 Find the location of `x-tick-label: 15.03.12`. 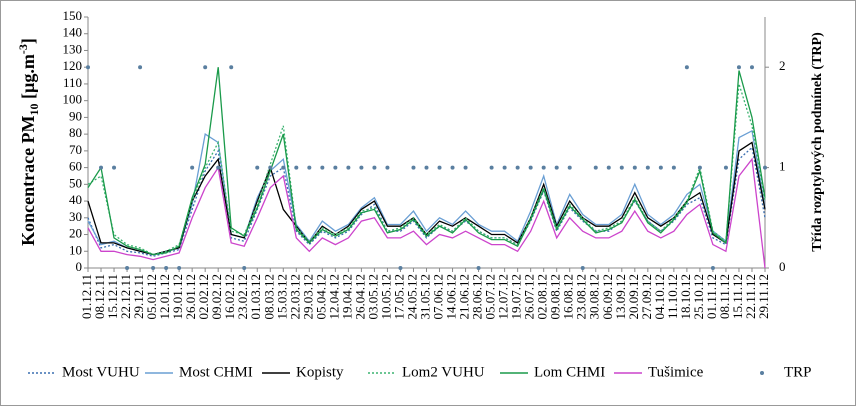

x-tick-label: 15.03.12 is located at coordinates (281, 297).